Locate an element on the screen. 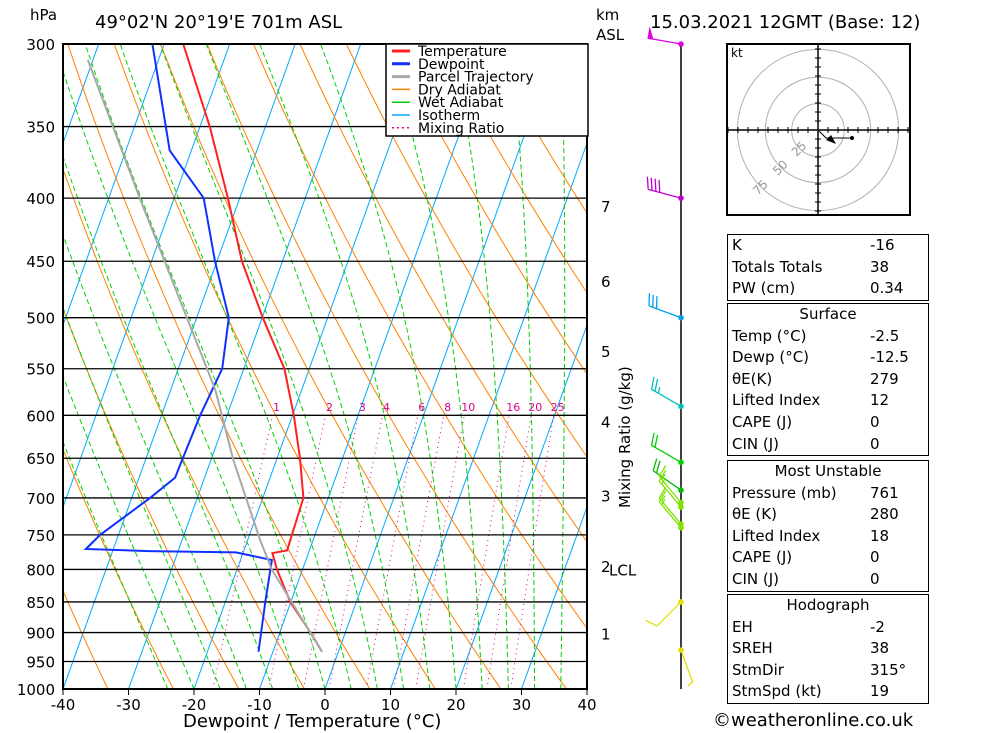 This screenshot has height=733, width=1000. row-value: 38 is located at coordinates (880, 648).